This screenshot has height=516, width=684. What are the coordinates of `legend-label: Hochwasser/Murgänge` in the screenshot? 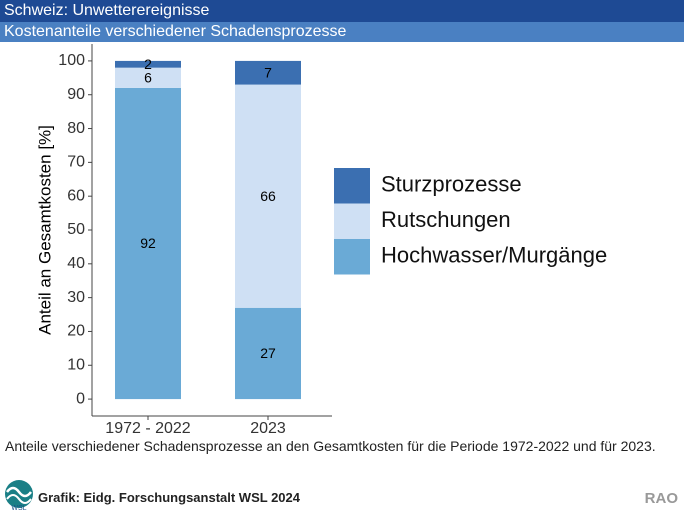 It's located at (494, 255).